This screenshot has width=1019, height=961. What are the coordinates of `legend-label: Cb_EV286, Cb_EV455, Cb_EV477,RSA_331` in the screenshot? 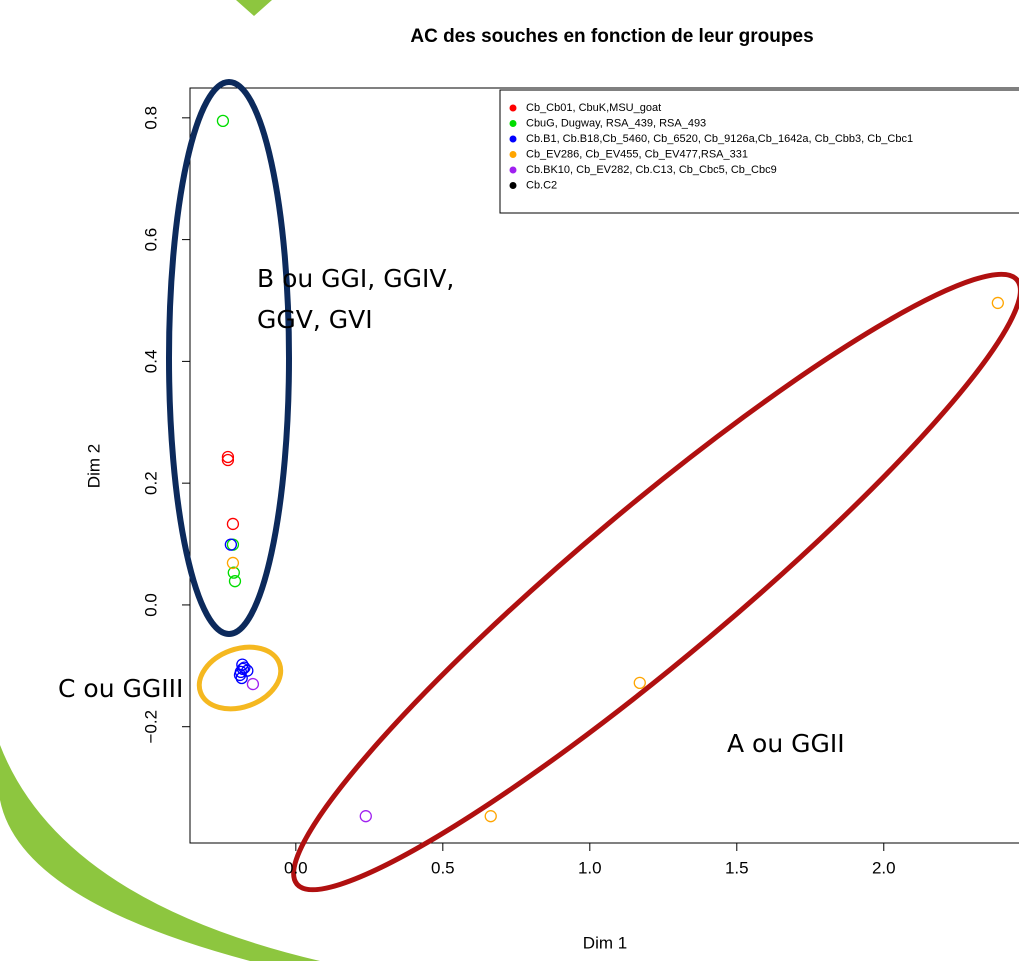 It's located at (637, 154).